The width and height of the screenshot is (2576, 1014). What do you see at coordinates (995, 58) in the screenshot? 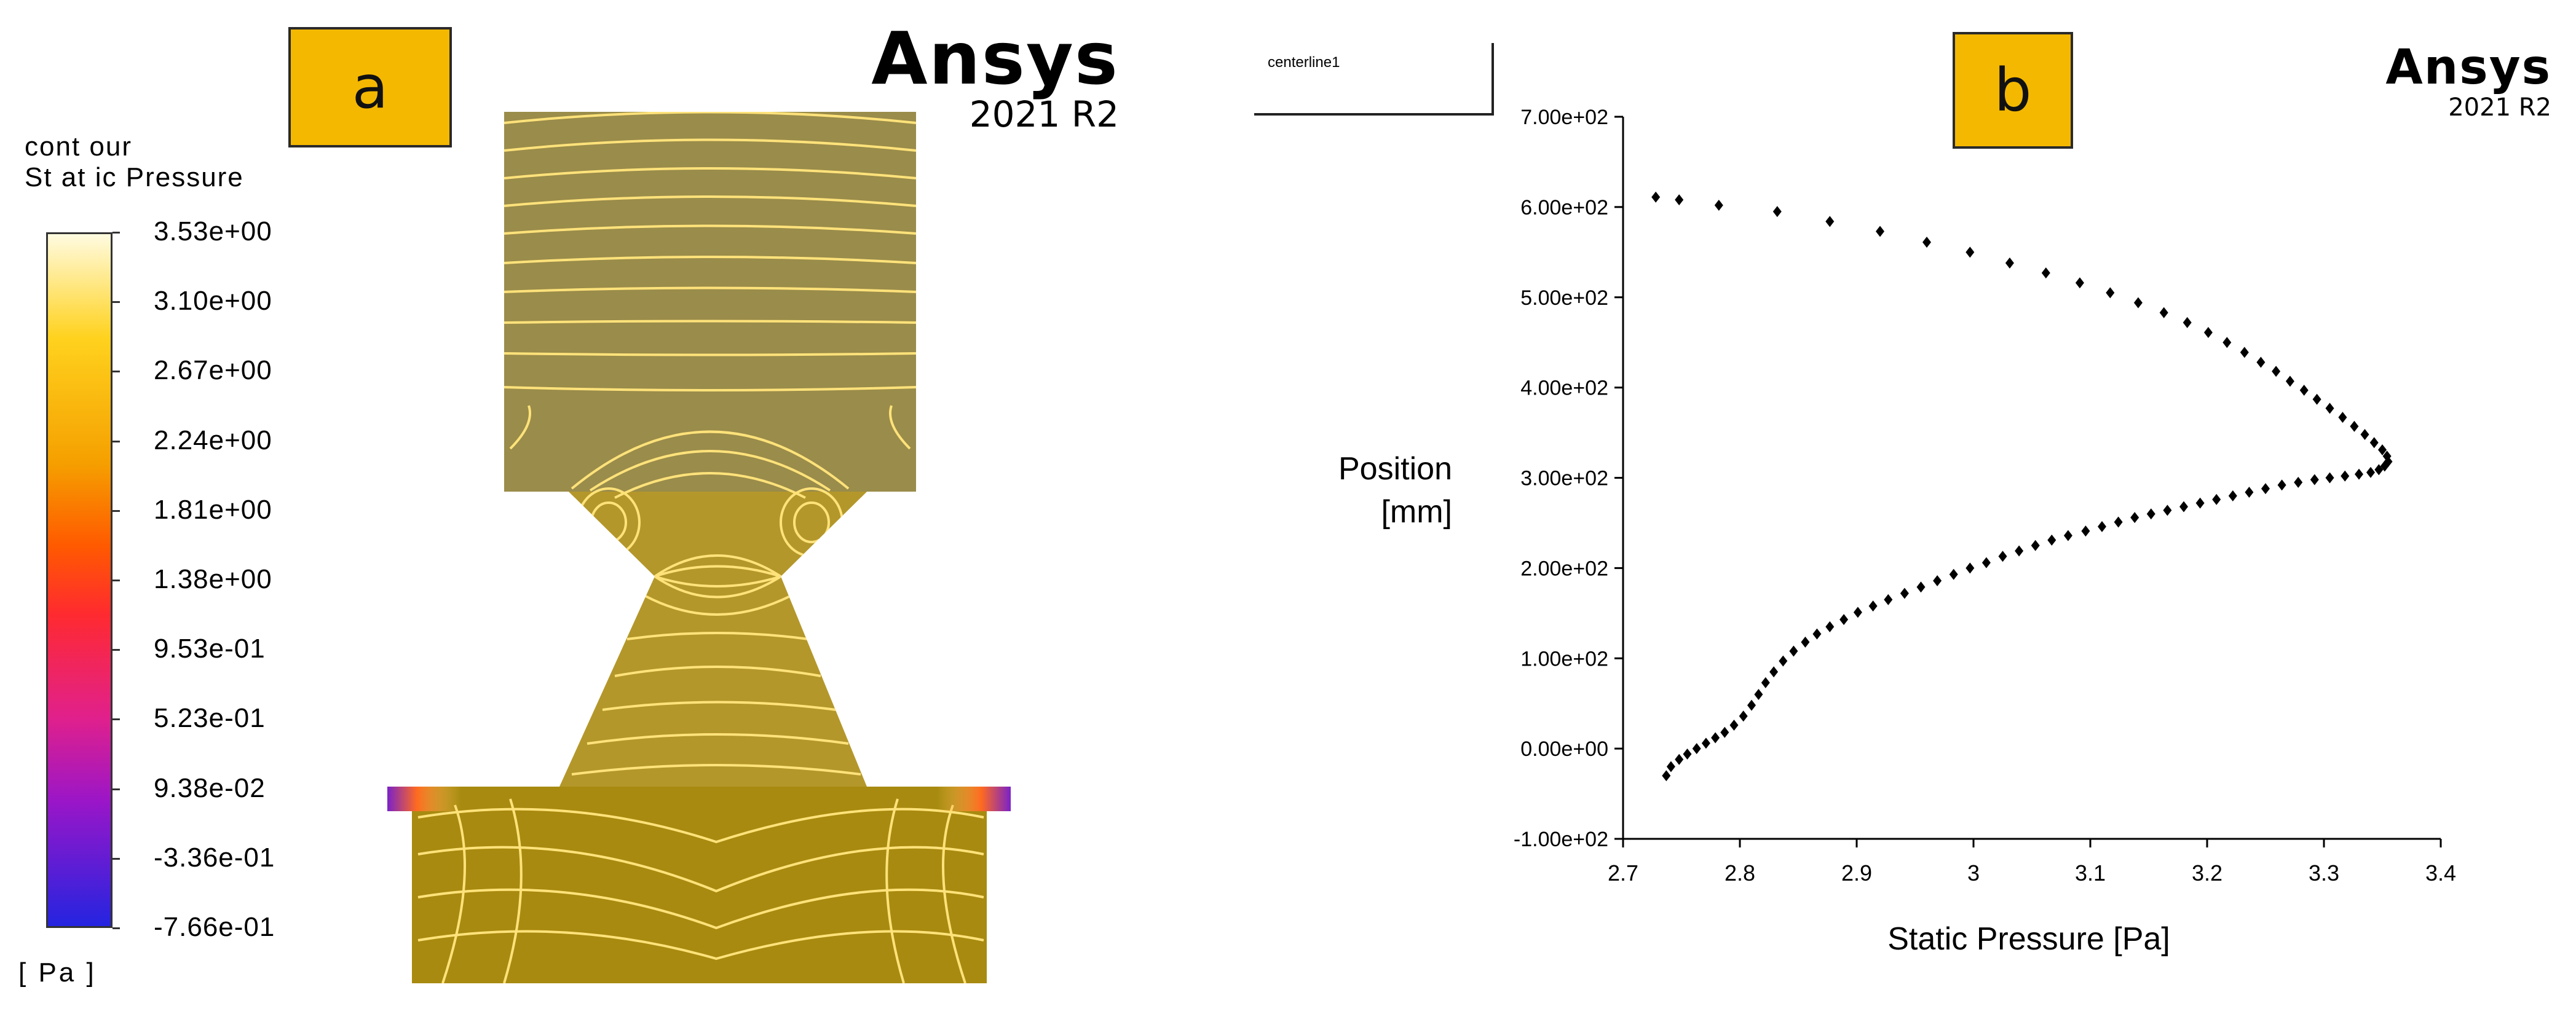
I see `brand-name-a: Ansys` at bounding box center [995, 58].